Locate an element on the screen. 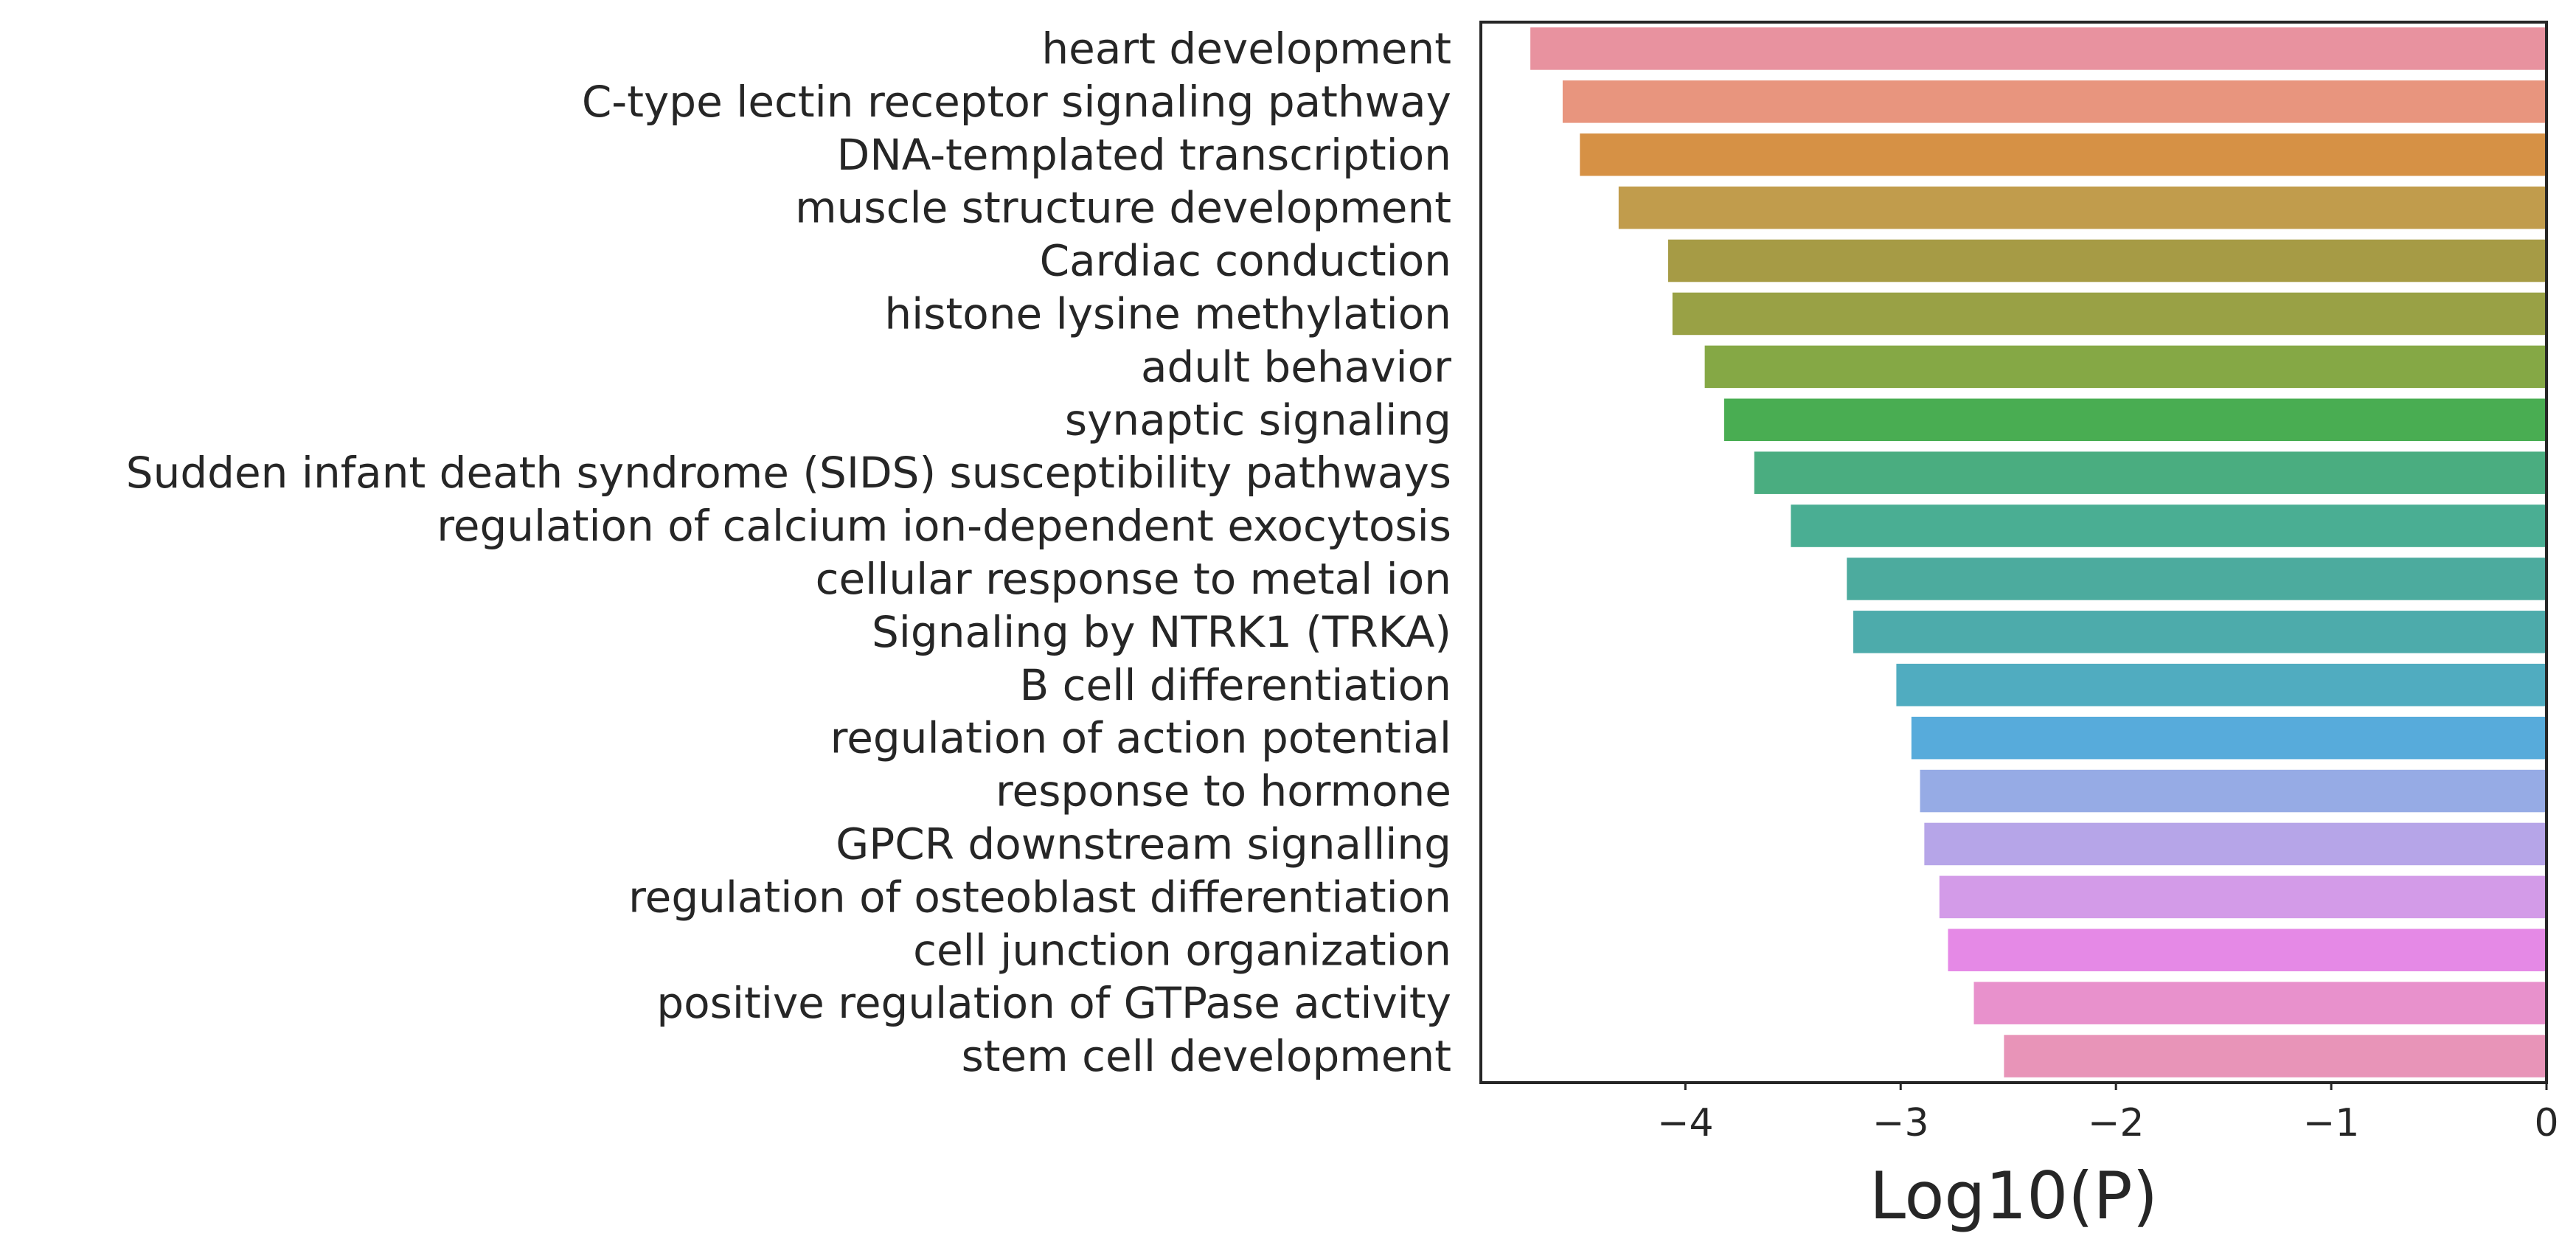  category-label: DNA-templated transcription is located at coordinates (1144, 155).